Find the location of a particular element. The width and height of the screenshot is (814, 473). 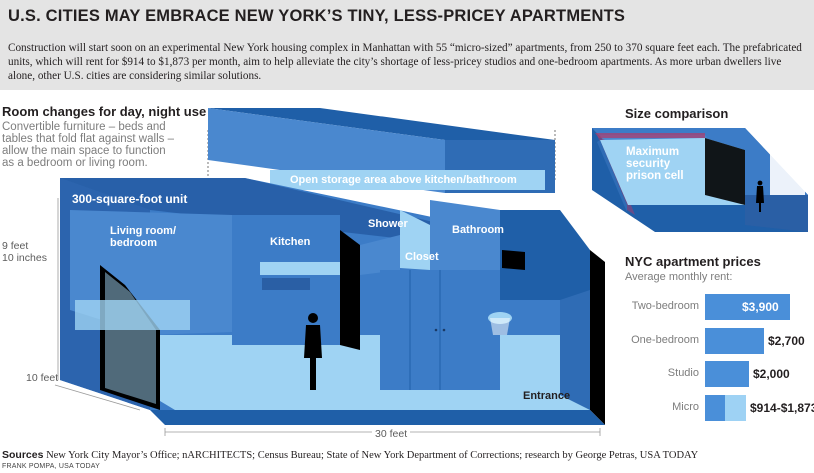

unit-label: 300-square-foot unit is located at coordinates (130, 199).